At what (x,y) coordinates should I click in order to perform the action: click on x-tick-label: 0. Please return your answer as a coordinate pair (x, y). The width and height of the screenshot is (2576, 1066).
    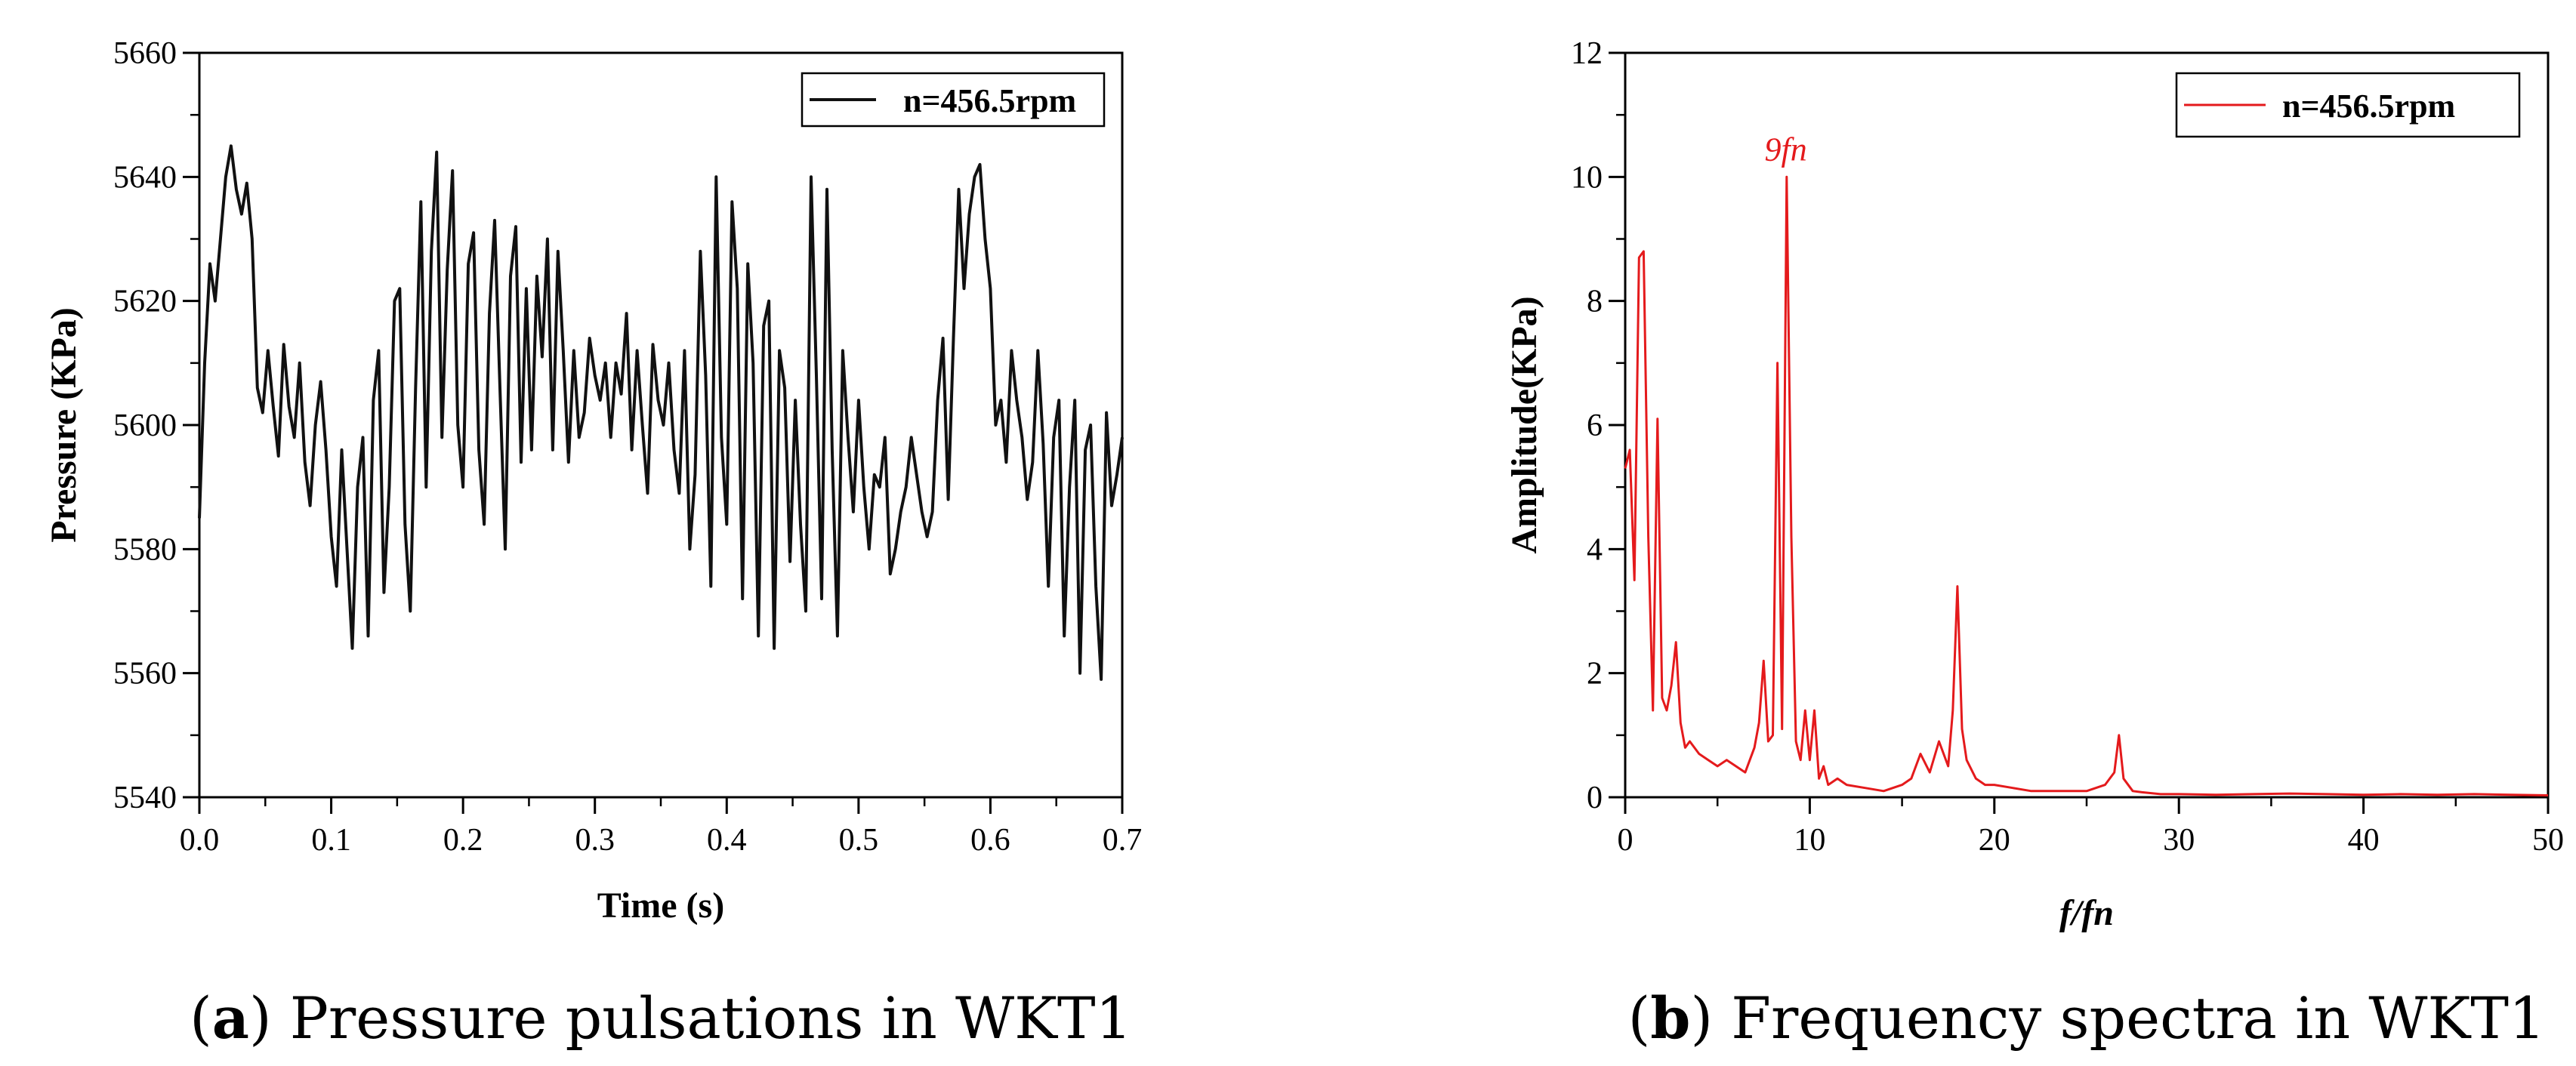
    Looking at the image, I should click on (1626, 840).